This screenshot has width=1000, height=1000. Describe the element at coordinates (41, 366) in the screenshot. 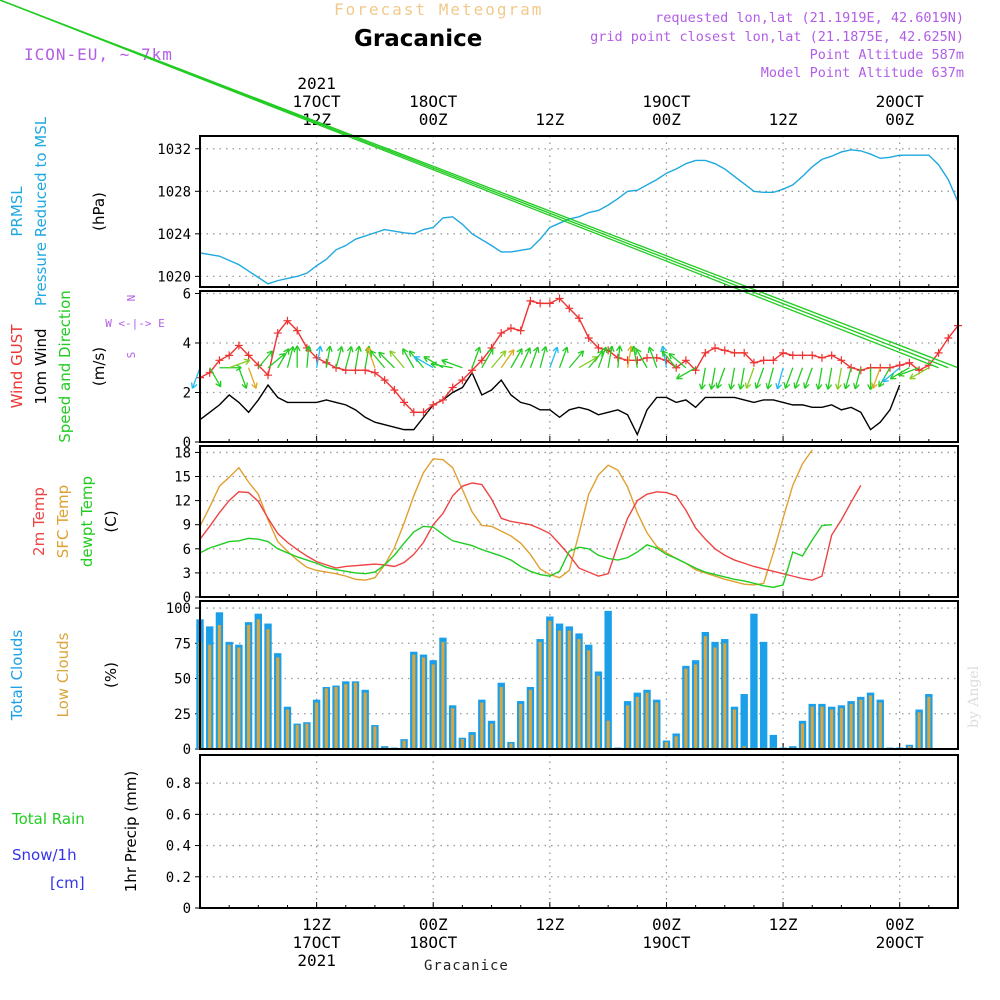

I see `label-wind-1: 10m Wind` at that location.